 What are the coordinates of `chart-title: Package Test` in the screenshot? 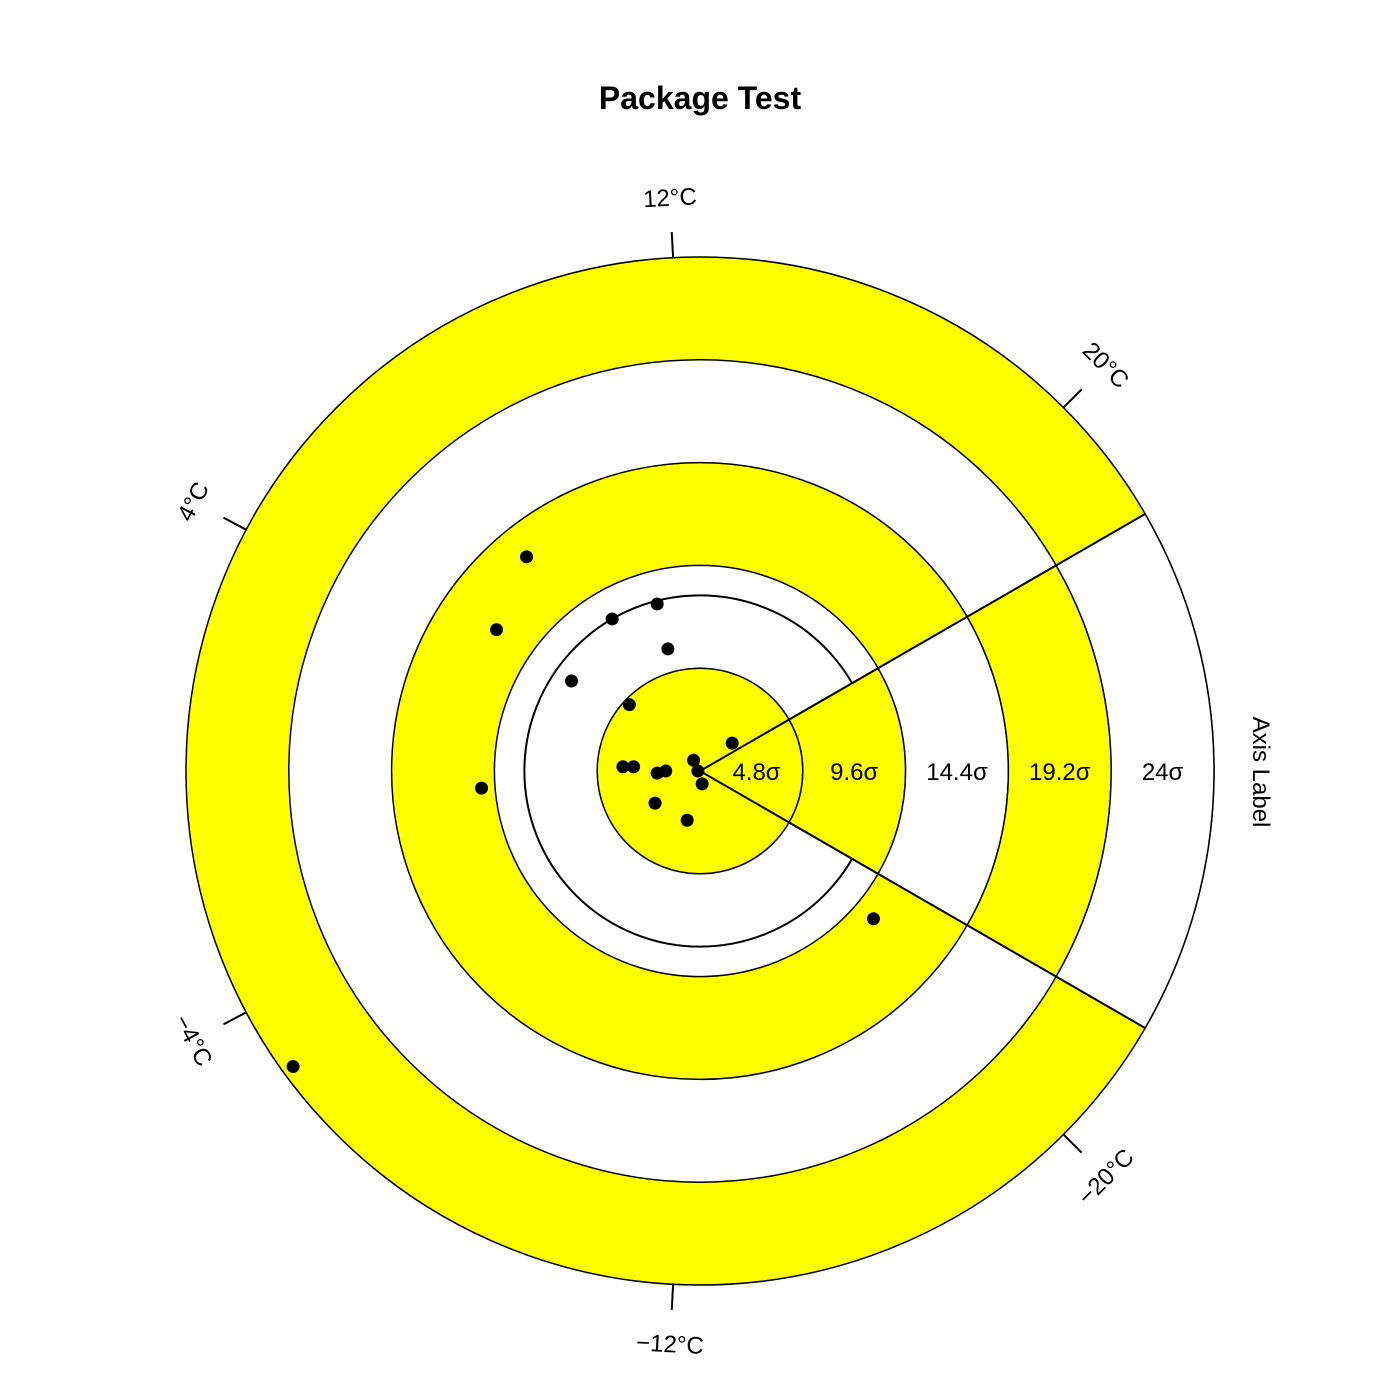 It's located at (700, 98).